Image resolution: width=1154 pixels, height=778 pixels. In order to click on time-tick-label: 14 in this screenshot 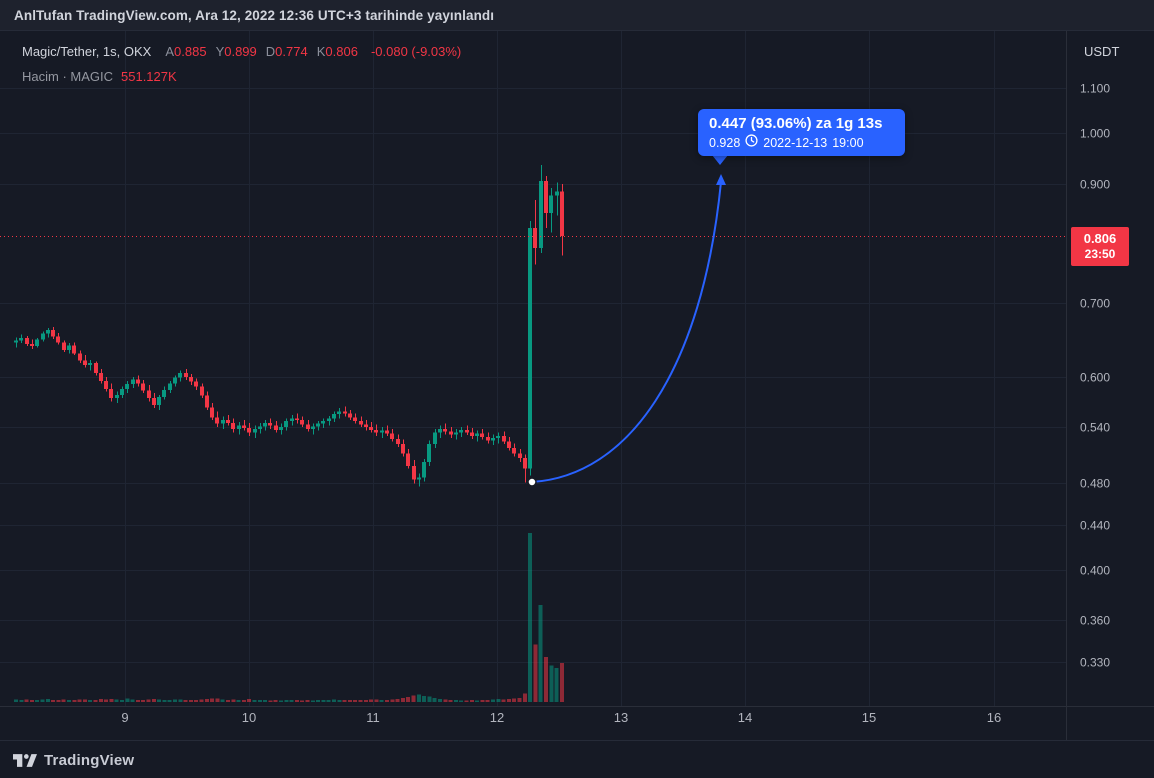, I will do `click(745, 717)`.